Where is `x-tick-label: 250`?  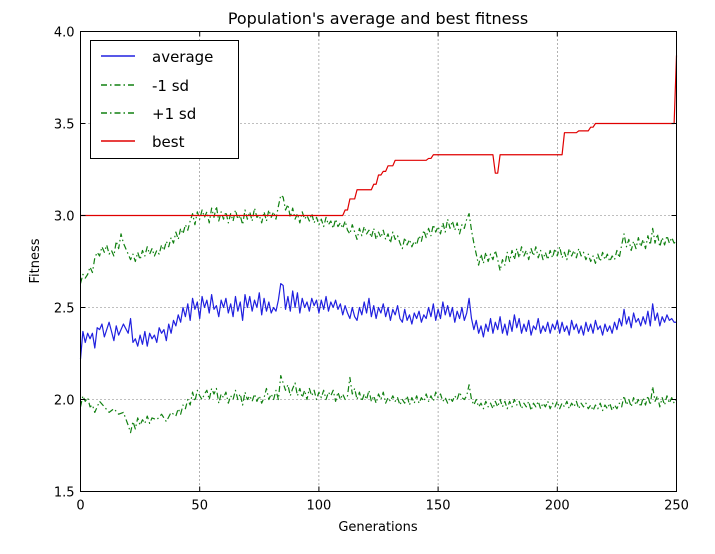 x-tick-label: 250 is located at coordinates (676, 506).